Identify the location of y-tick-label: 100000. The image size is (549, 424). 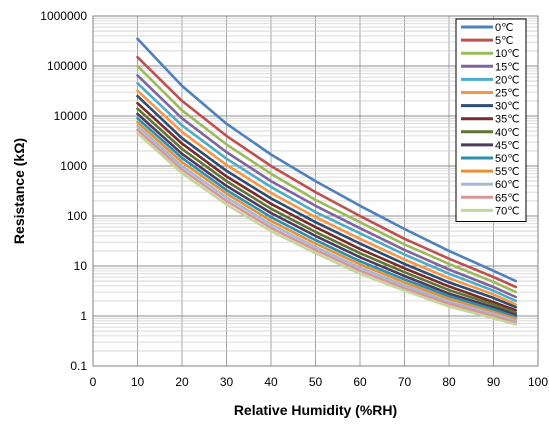
(67, 66).